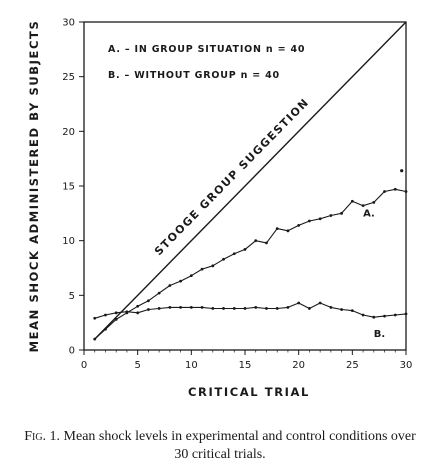 Image resolution: width=431 pixels, height=475 pixels. What do you see at coordinates (206, 49) in the screenshot?
I see `legend-entry-a: A. – IN GROUP SITUATION n = 40` at bounding box center [206, 49].